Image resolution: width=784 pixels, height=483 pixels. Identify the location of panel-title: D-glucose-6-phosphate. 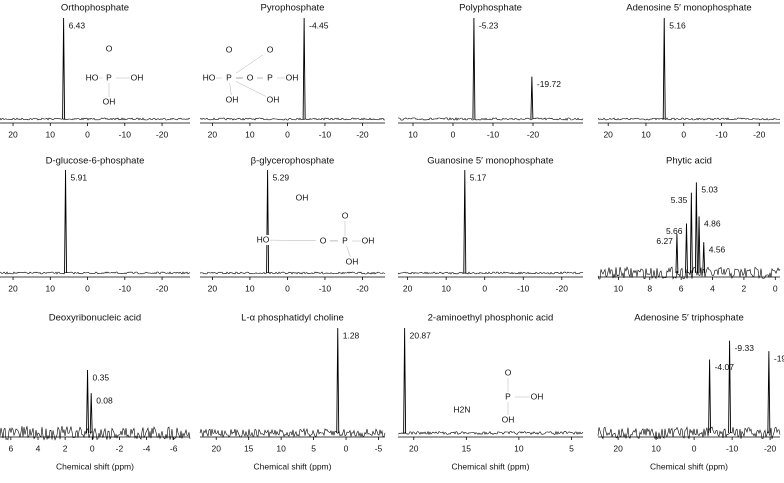
(95, 161).